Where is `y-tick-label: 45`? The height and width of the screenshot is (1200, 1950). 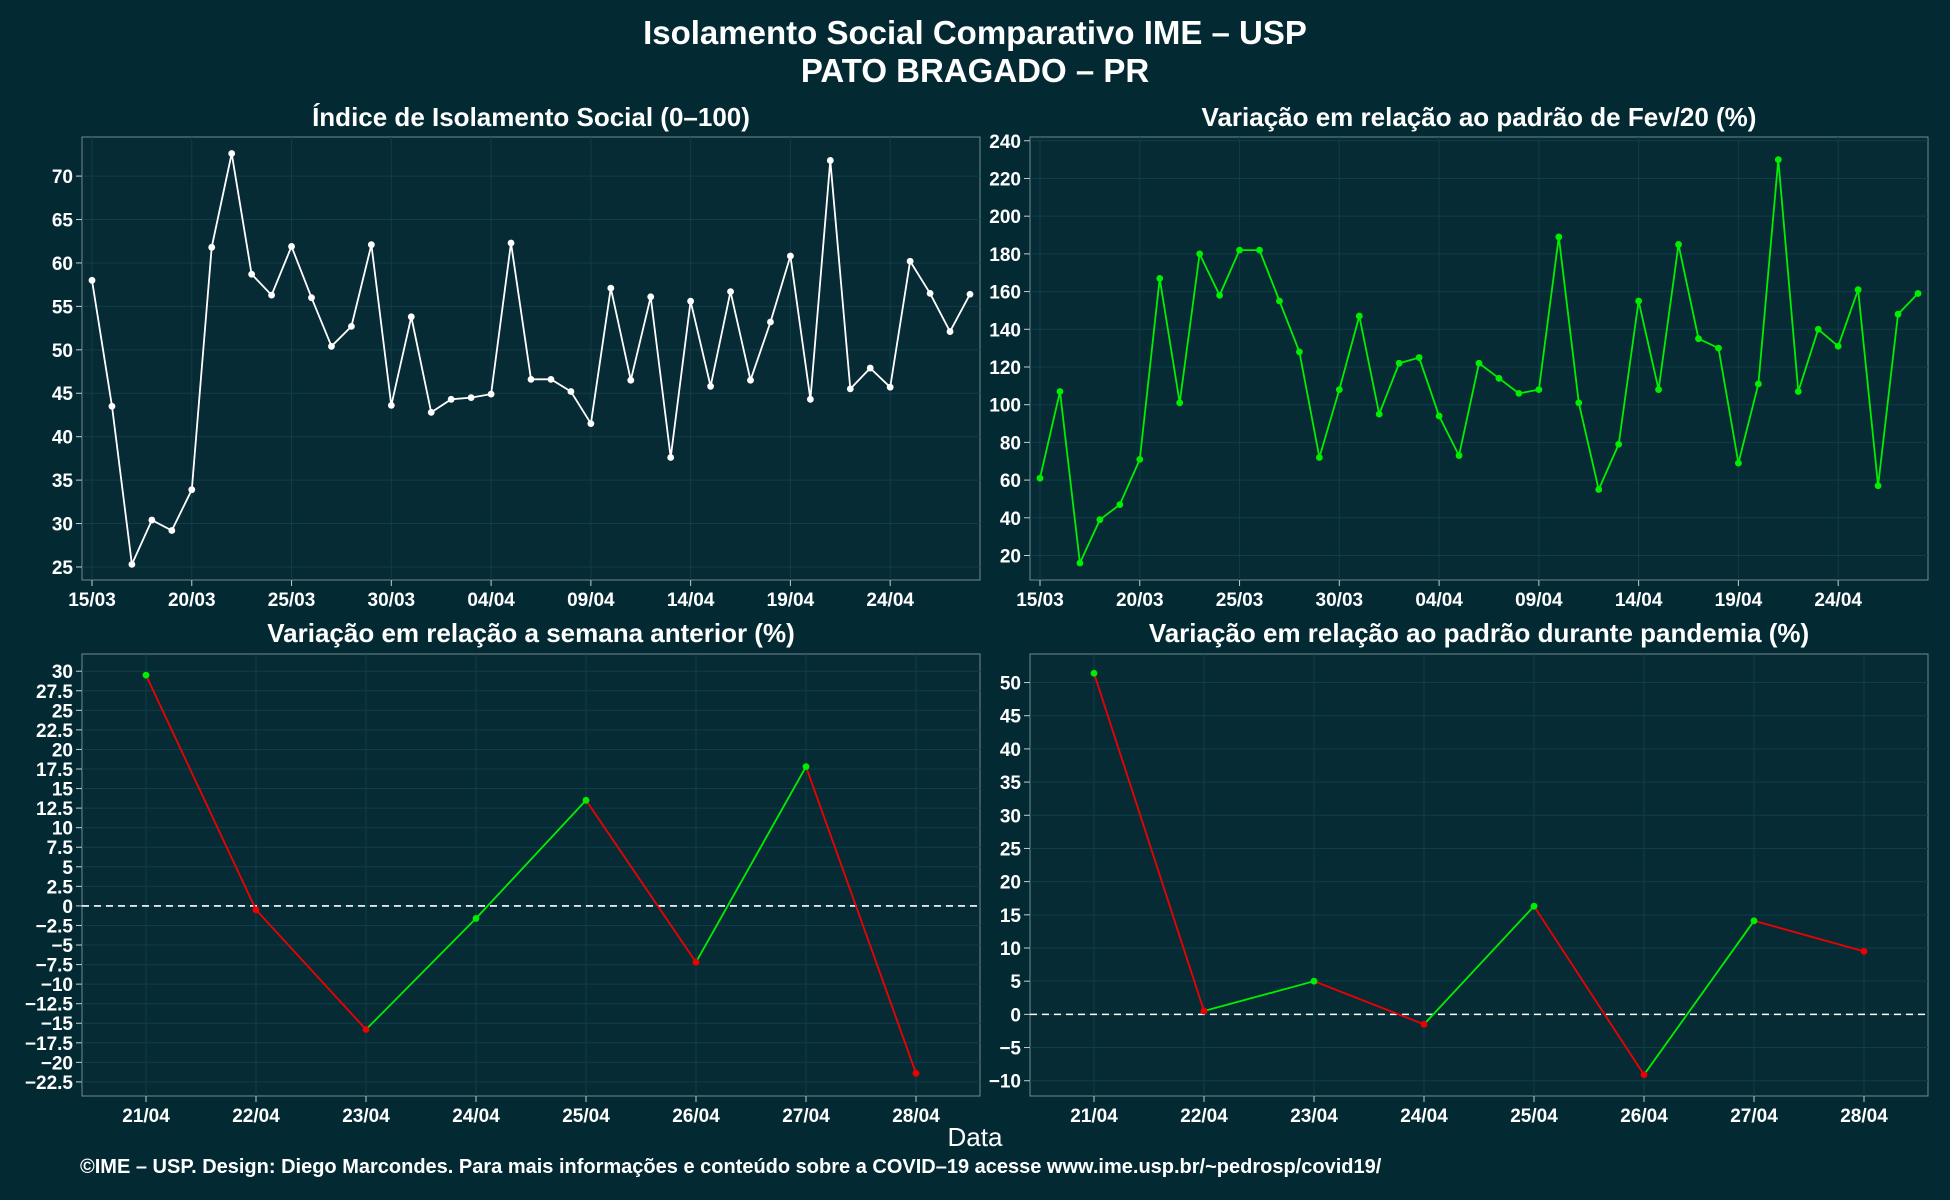
y-tick-label: 45 is located at coordinates (63, 394).